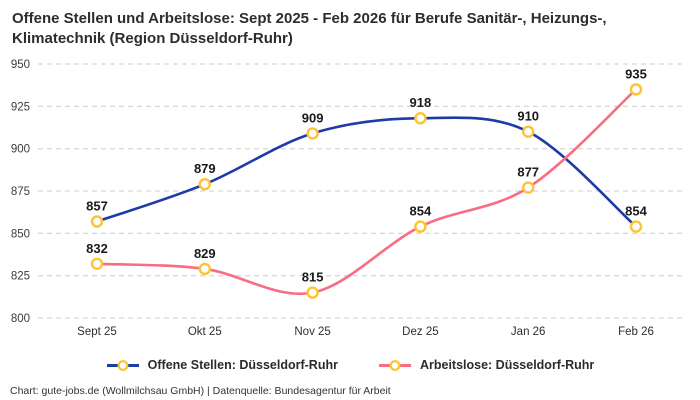 Image resolution: width=700 pixels, height=400 pixels. What do you see at coordinates (20, 319) in the screenshot?
I see `y-axis-tick-label: 800` at bounding box center [20, 319].